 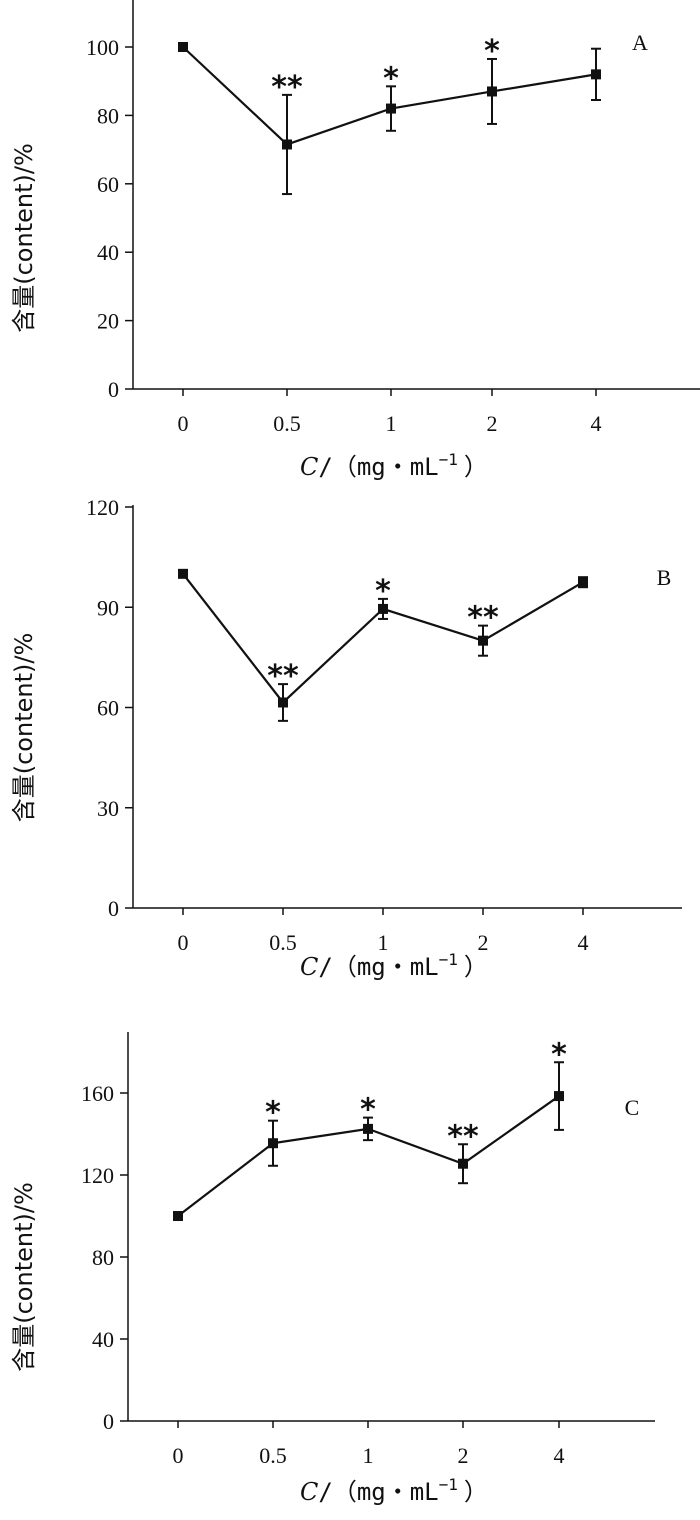 What do you see at coordinates (97, 1093) in the screenshot?
I see `y-tick-label: 160` at bounding box center [97, 1093].